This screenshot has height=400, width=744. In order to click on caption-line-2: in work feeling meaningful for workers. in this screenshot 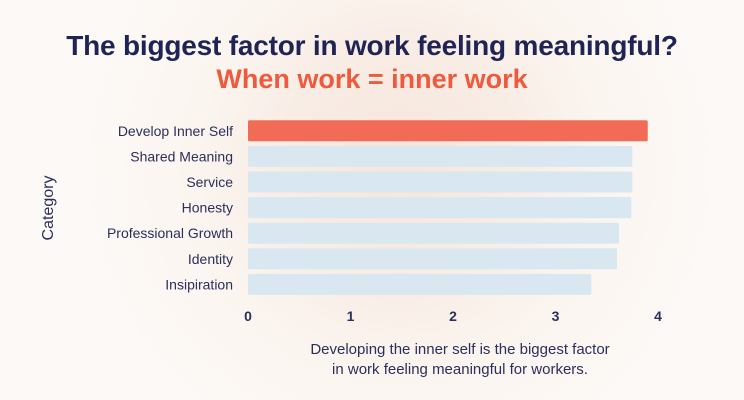, I will do `click(460, 369)`.